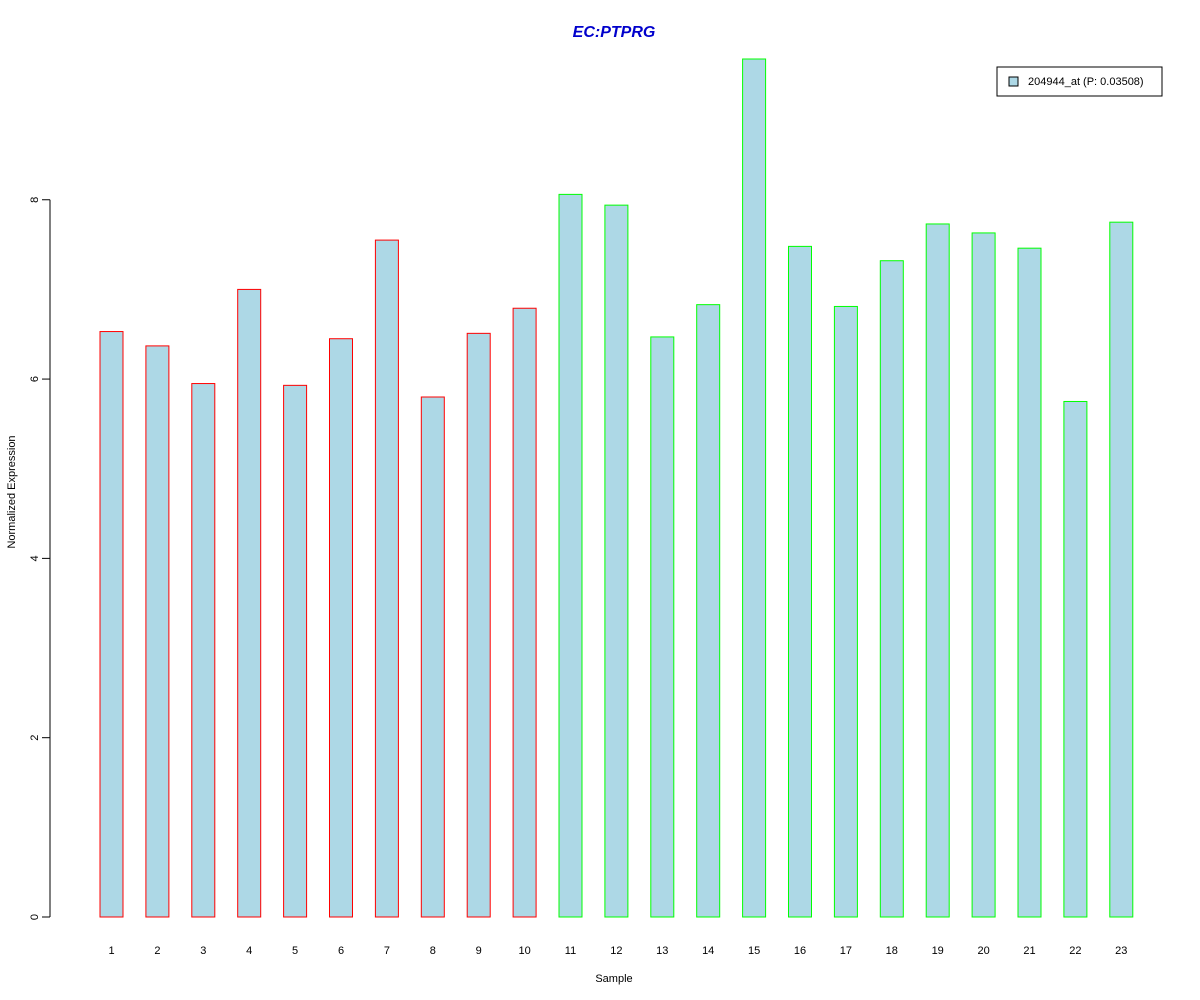  What do you see at coordinates (111, 951) in the screenshot?
I see `x-tick-label-1: 1` at bounding box center [111, 951].